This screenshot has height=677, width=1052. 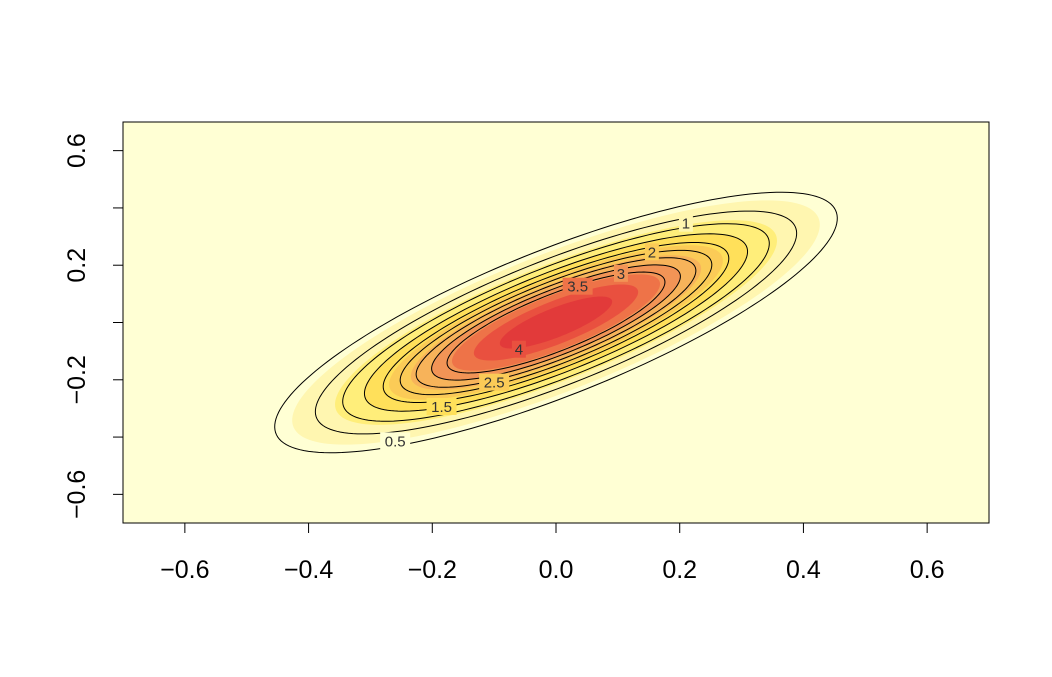 I want to click on x-tick-label: −0.2, so click(x=432, y=570).